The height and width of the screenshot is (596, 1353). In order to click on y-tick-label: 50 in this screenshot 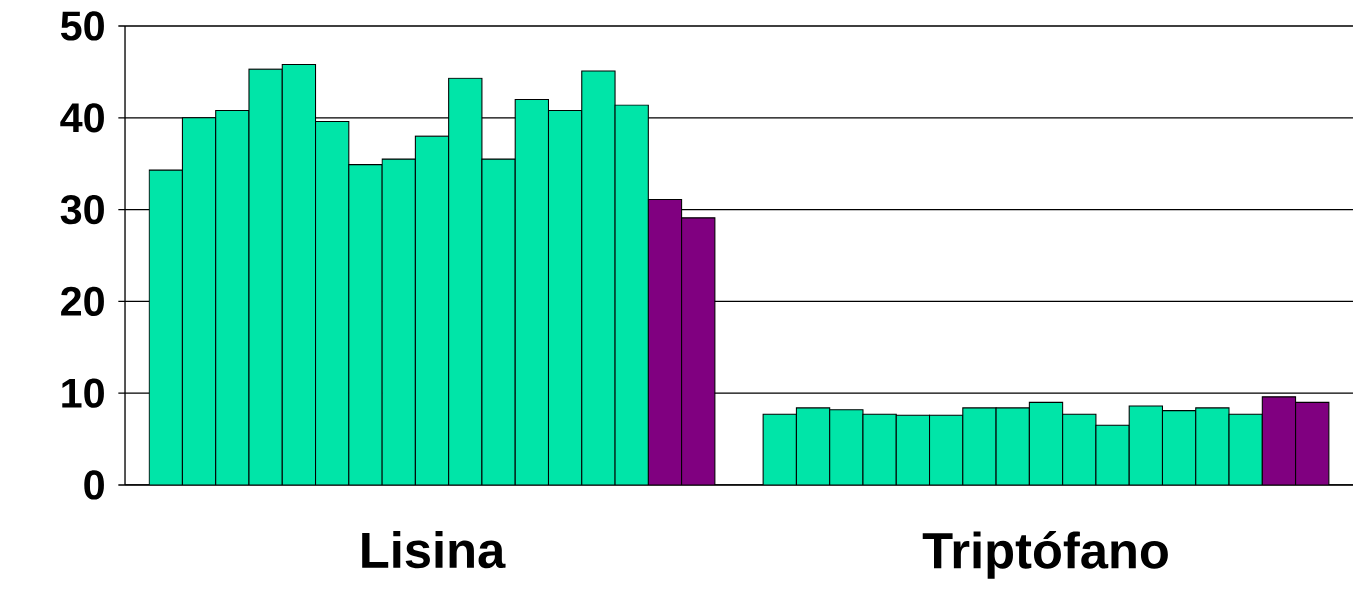, I will do `click(82, 26)`.